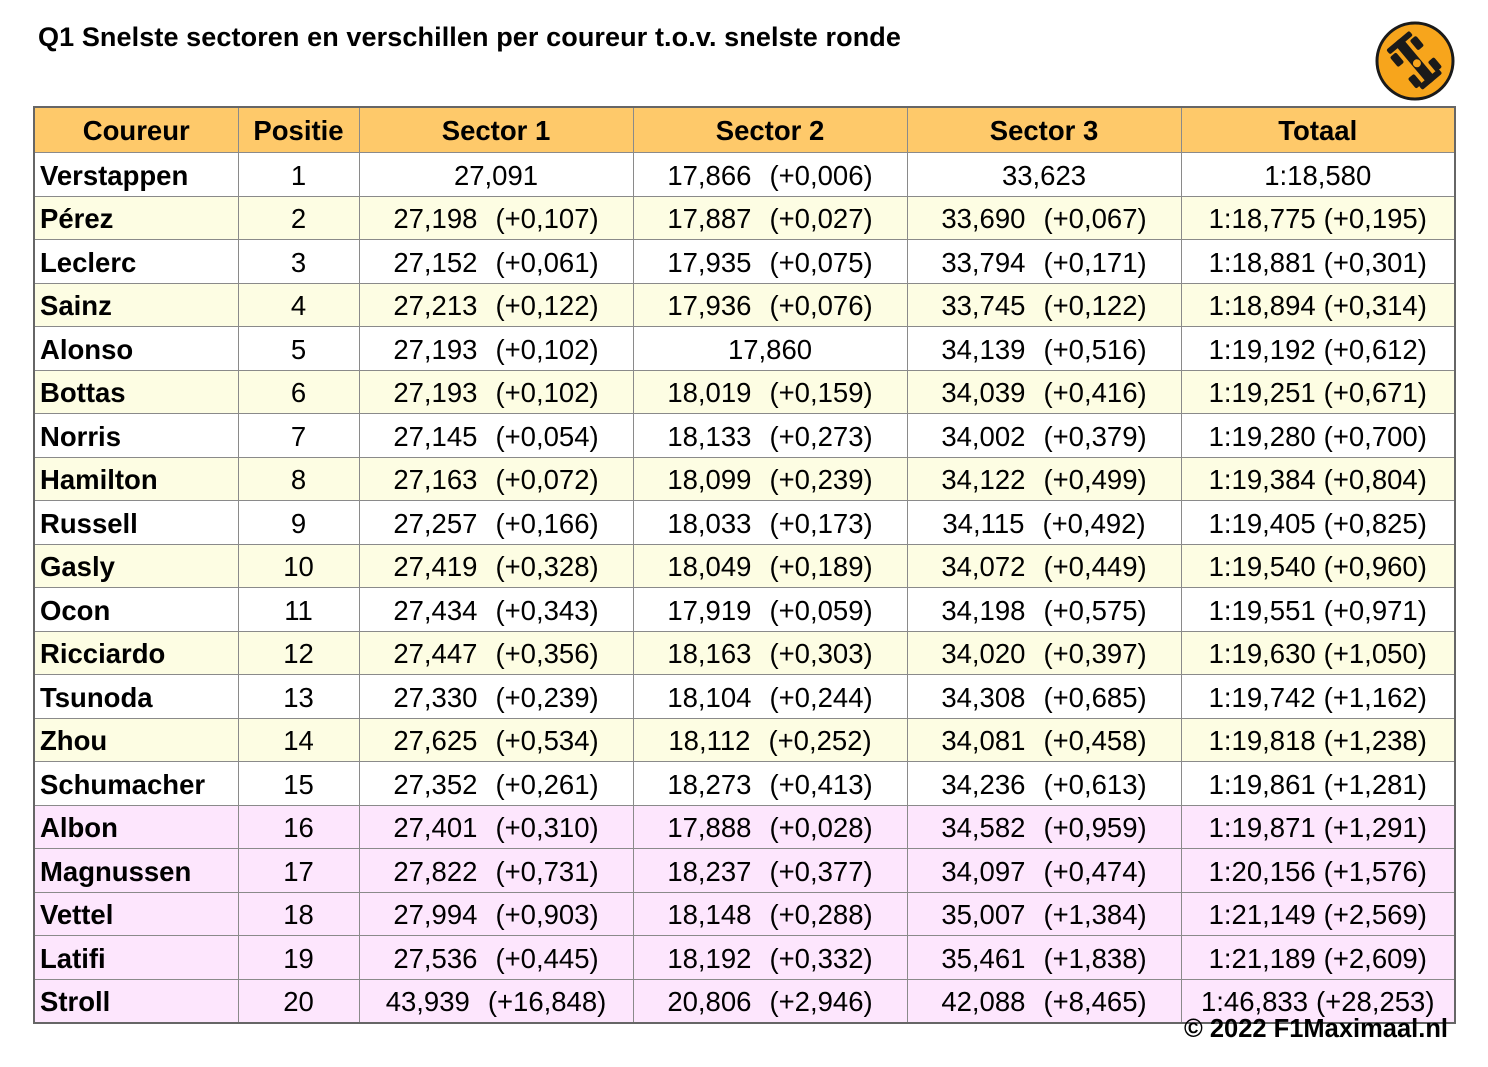 The height and width of the screenshot is (1067, 1488). Describe the element at coordinates (496, 826) in the screenshot. I see `sector-1-cell: 27,401 (+0,310)` at that location.